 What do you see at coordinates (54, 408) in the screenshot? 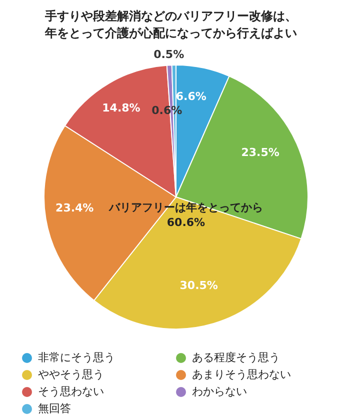
I see `legend-label: 無回答` at bounding box center [54, 408].